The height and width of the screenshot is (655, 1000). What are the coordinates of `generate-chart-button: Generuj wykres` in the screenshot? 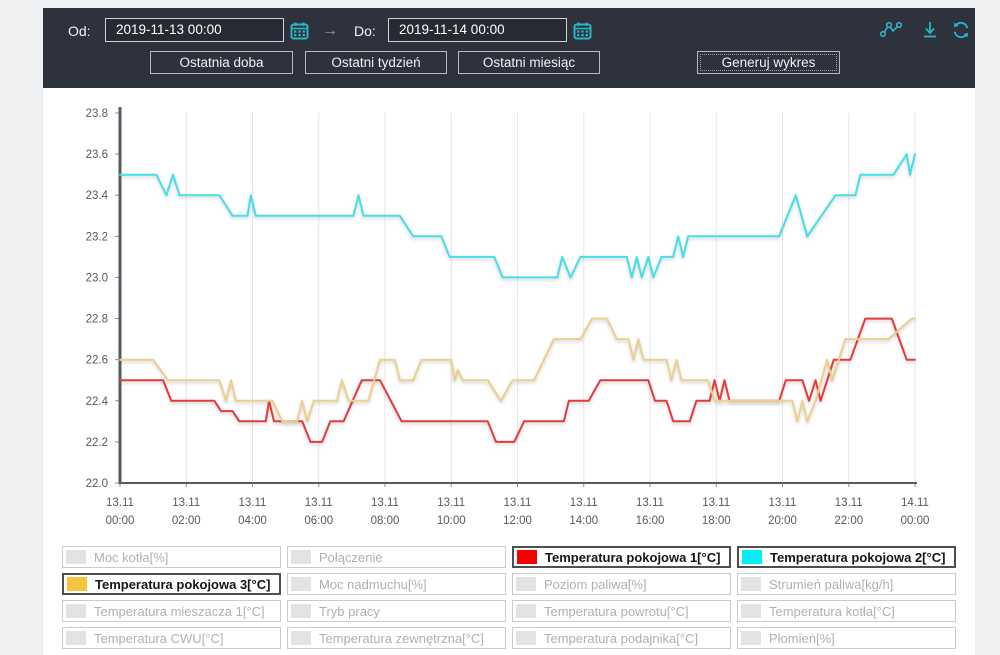 It's located at (768, 62).